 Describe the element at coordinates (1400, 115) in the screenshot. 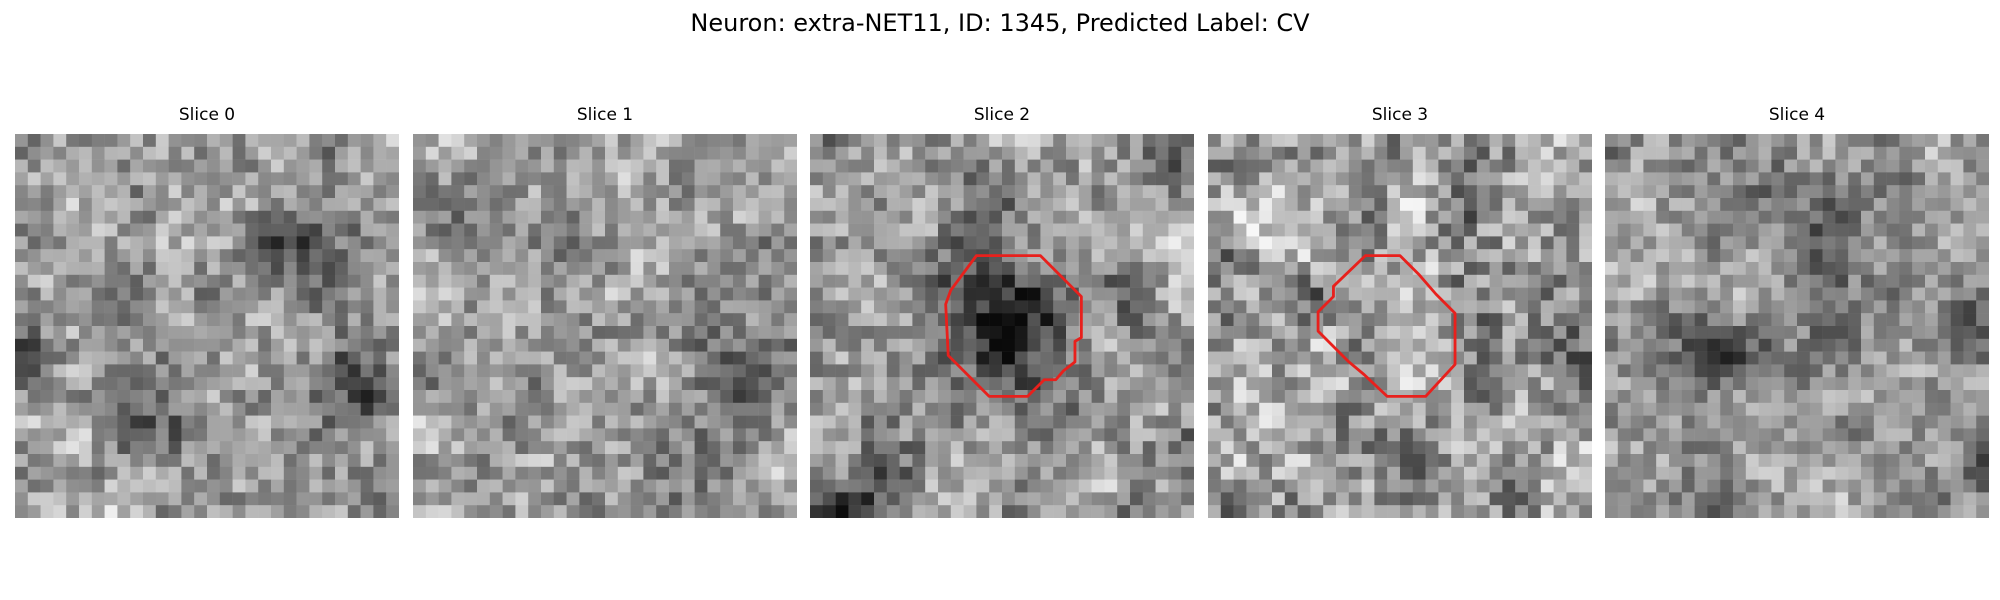

I see `slice-title-3: Slice 3` at that location.